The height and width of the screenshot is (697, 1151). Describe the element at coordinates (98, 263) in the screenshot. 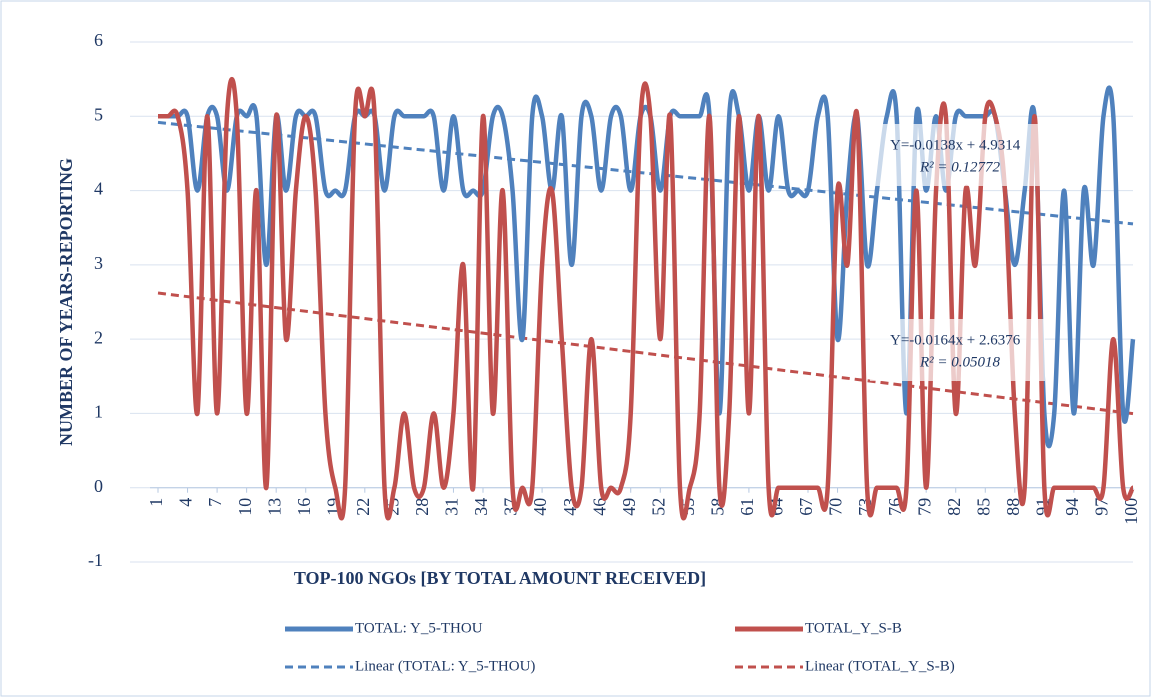

I see `y-tick-label: 3` at that location.